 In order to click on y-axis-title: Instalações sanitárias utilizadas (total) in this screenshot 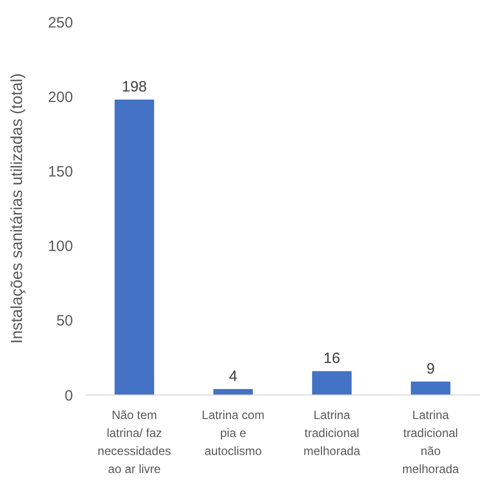, I will do `click(17, 208)`.